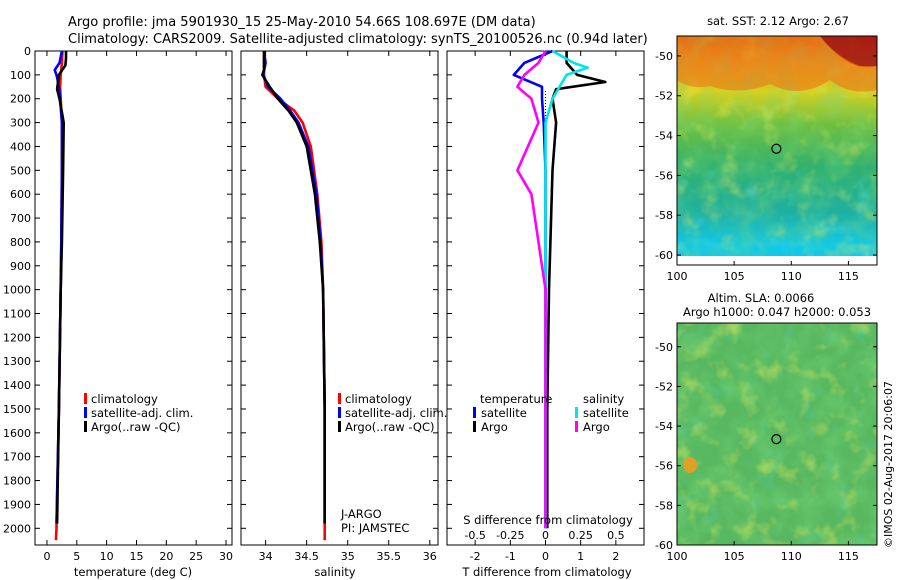  Describe the element at coordinates (166, 556) in the screenshot. I see `x-tick-label: 20` at that location.